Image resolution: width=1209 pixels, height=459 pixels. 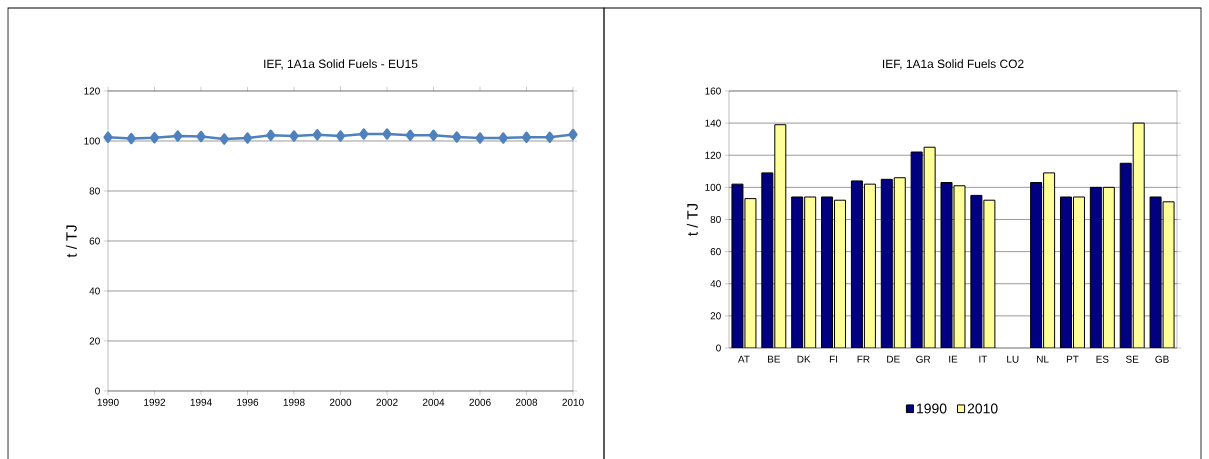 What do you see at coordinates (248, 402) in the screenshot?
I see `x-tick-label: 1996` at bounding box center [248, 402].